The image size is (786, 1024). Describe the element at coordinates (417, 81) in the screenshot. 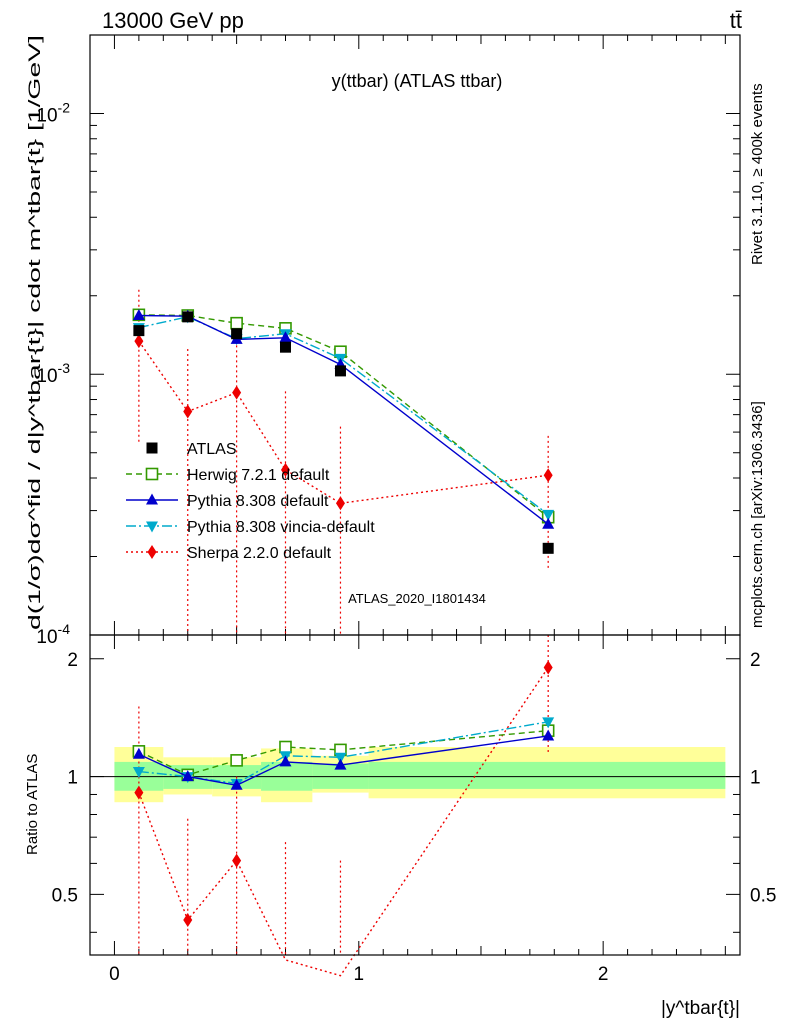

I see `plot-title: y(ttbar) (ATLAS ttbar)` at that location.